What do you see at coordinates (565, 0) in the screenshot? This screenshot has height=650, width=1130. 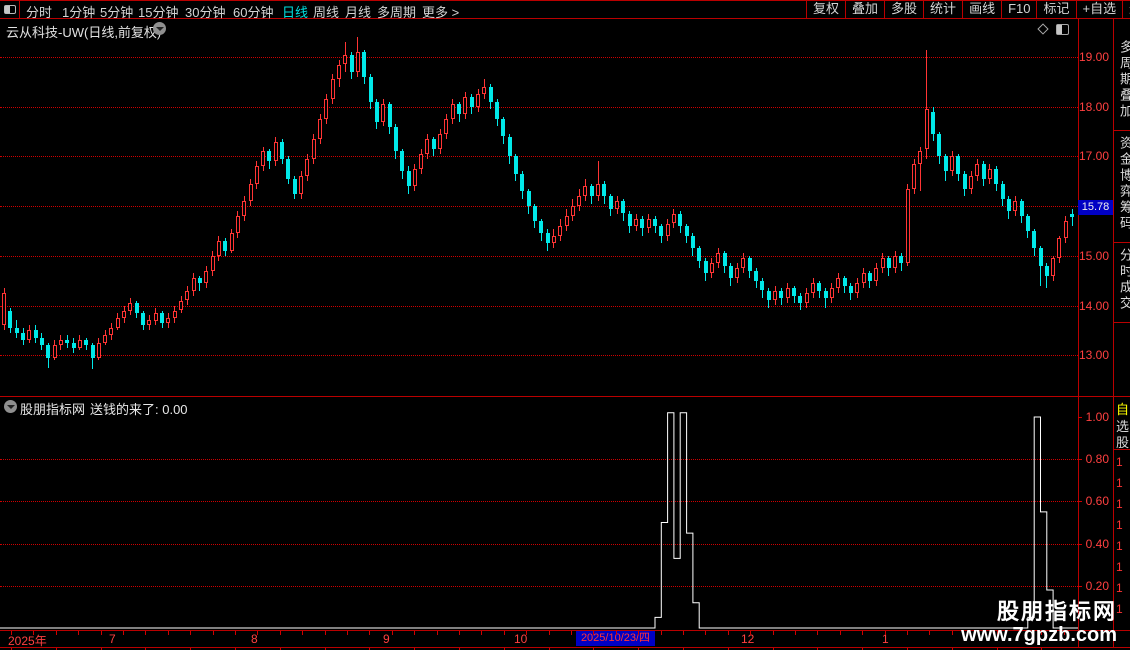 I see `divider` at bounding box center [565, 0].